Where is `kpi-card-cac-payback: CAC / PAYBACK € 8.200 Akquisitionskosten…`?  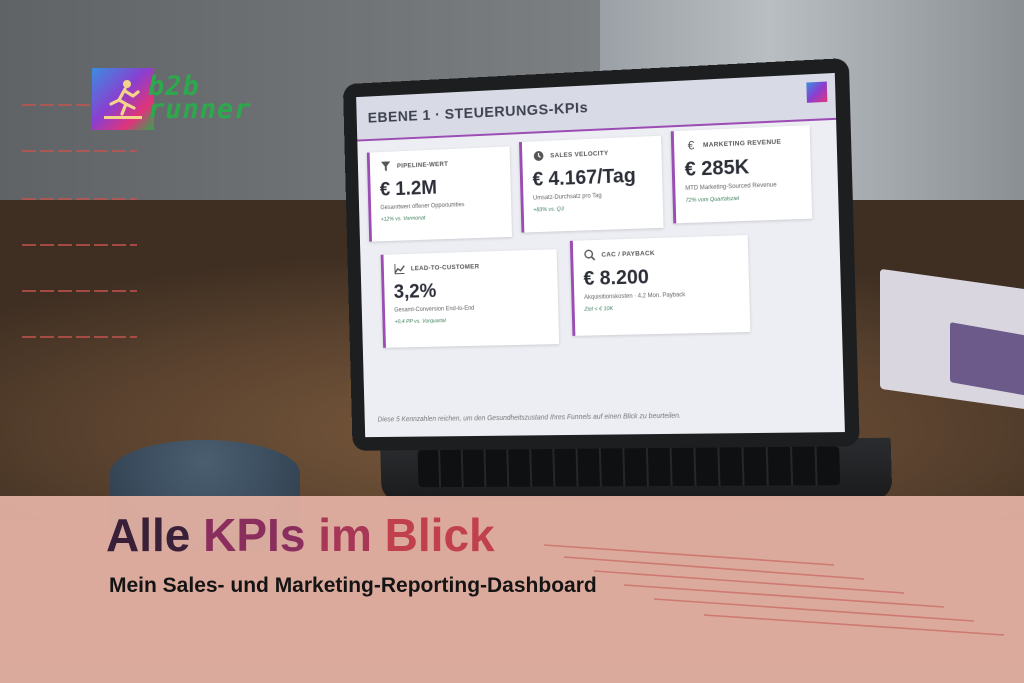 kpi-card-cac-payback: CAC / PAYBACK € 8.200 Akquisitionskosten… is located at coordinates (660, 285).